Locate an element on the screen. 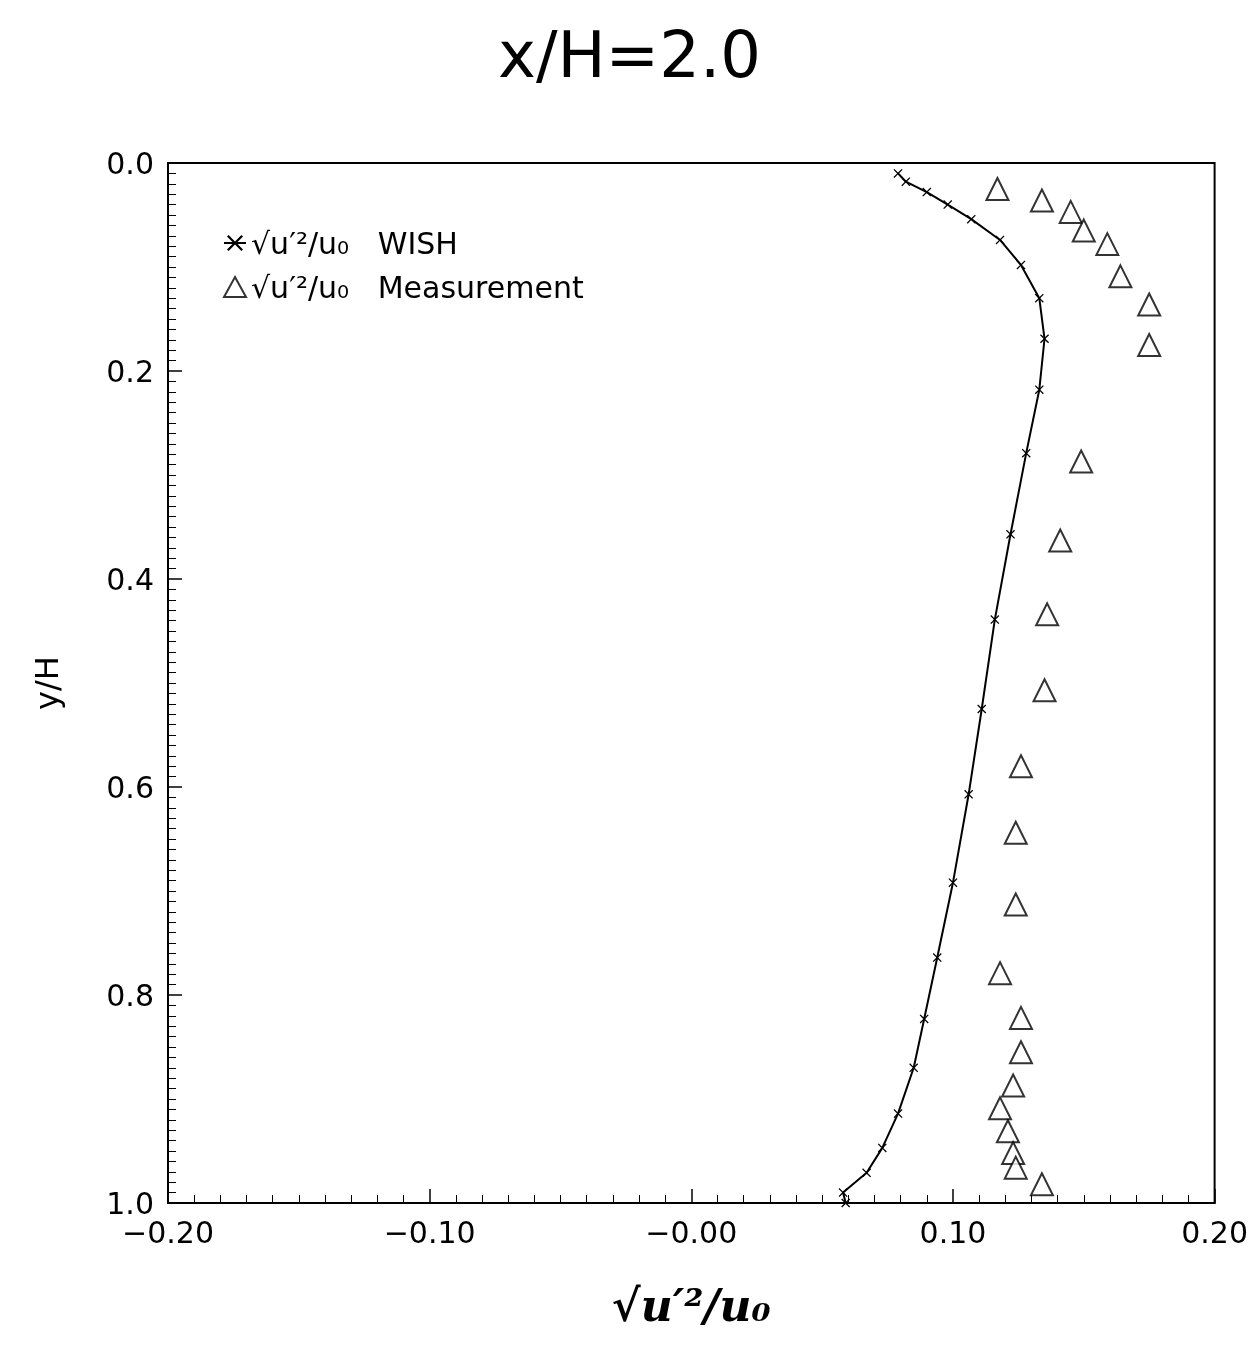  y-tick-label: 0.8 is located at coordinates (130, 995).